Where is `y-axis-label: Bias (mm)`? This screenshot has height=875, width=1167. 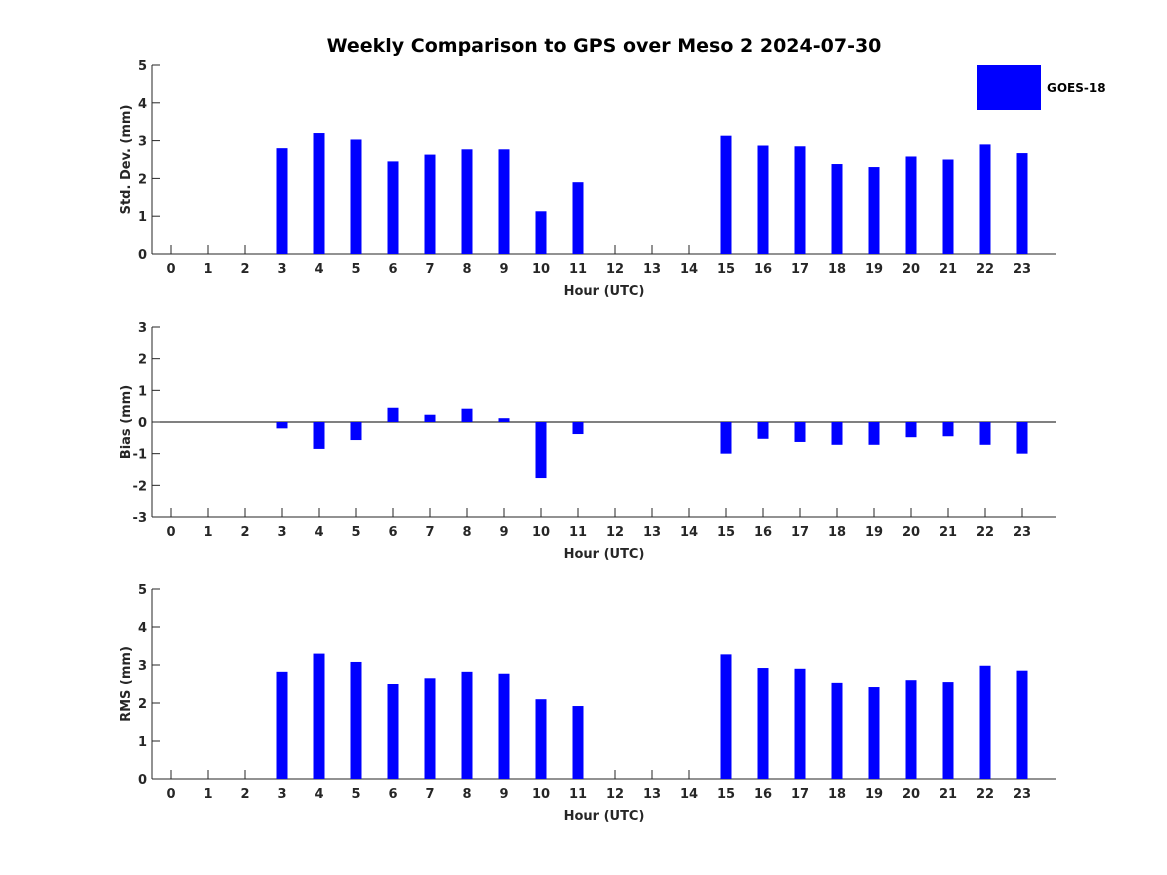
y-axis-label: Bias (mm) is located at coordinates (126, 422).